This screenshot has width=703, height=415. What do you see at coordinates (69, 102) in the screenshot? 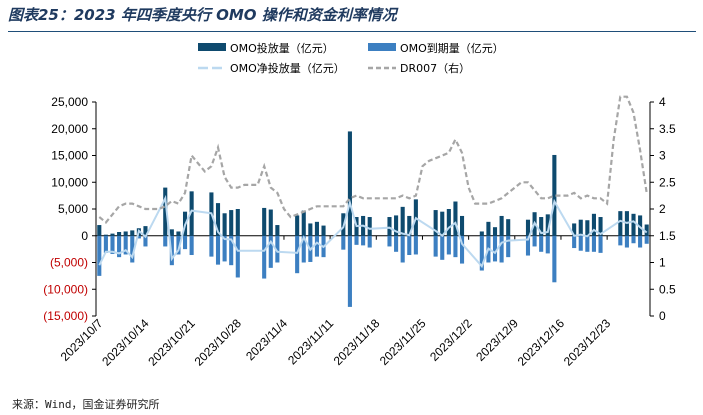
I see `left-tick-label: 25,000` at bounding box center [69, 102].